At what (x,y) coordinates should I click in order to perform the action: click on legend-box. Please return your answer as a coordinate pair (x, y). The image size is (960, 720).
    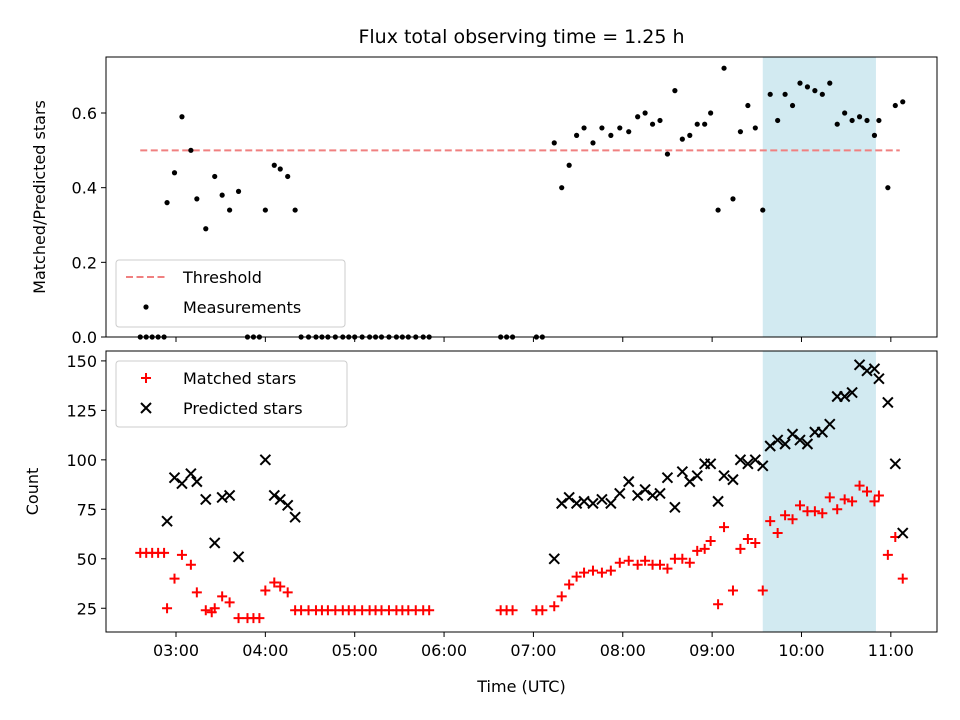
    Looking at the image, I should click on (231, 394).